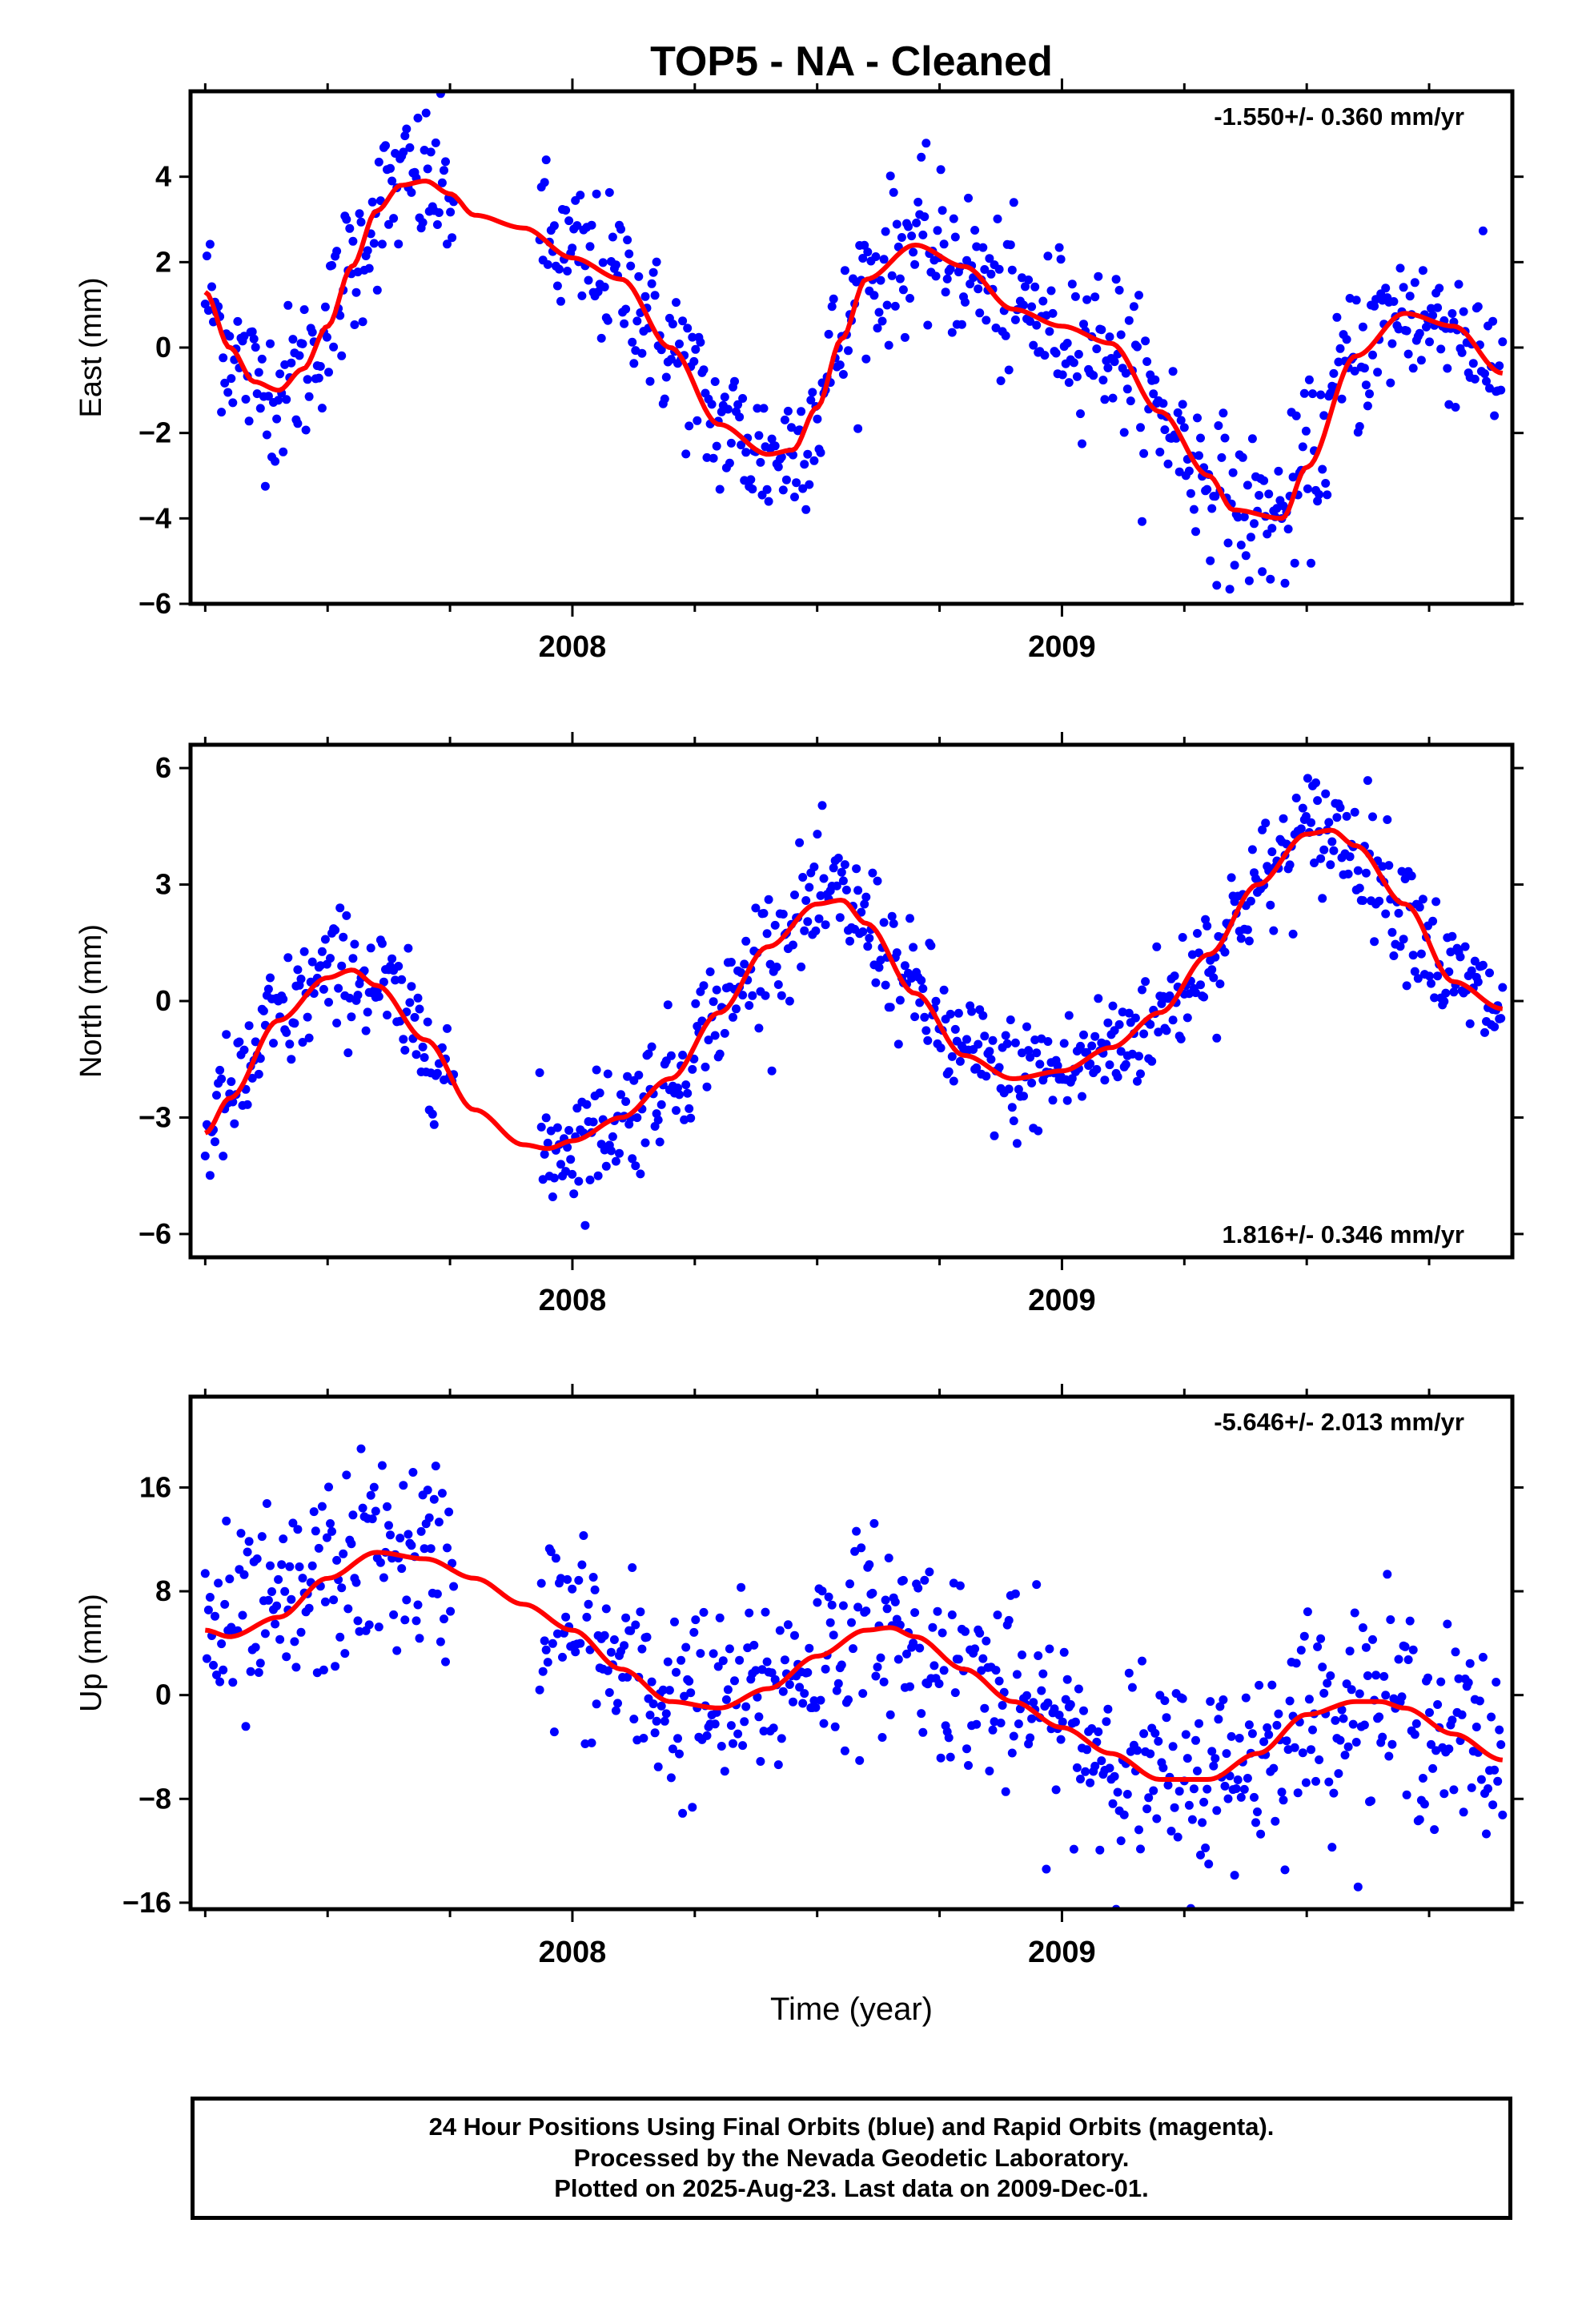  What do you see at coordinates (573, 1300) in the screenshot?
I see `x-tick-label: 2008` at bounding box center [573, 1300].